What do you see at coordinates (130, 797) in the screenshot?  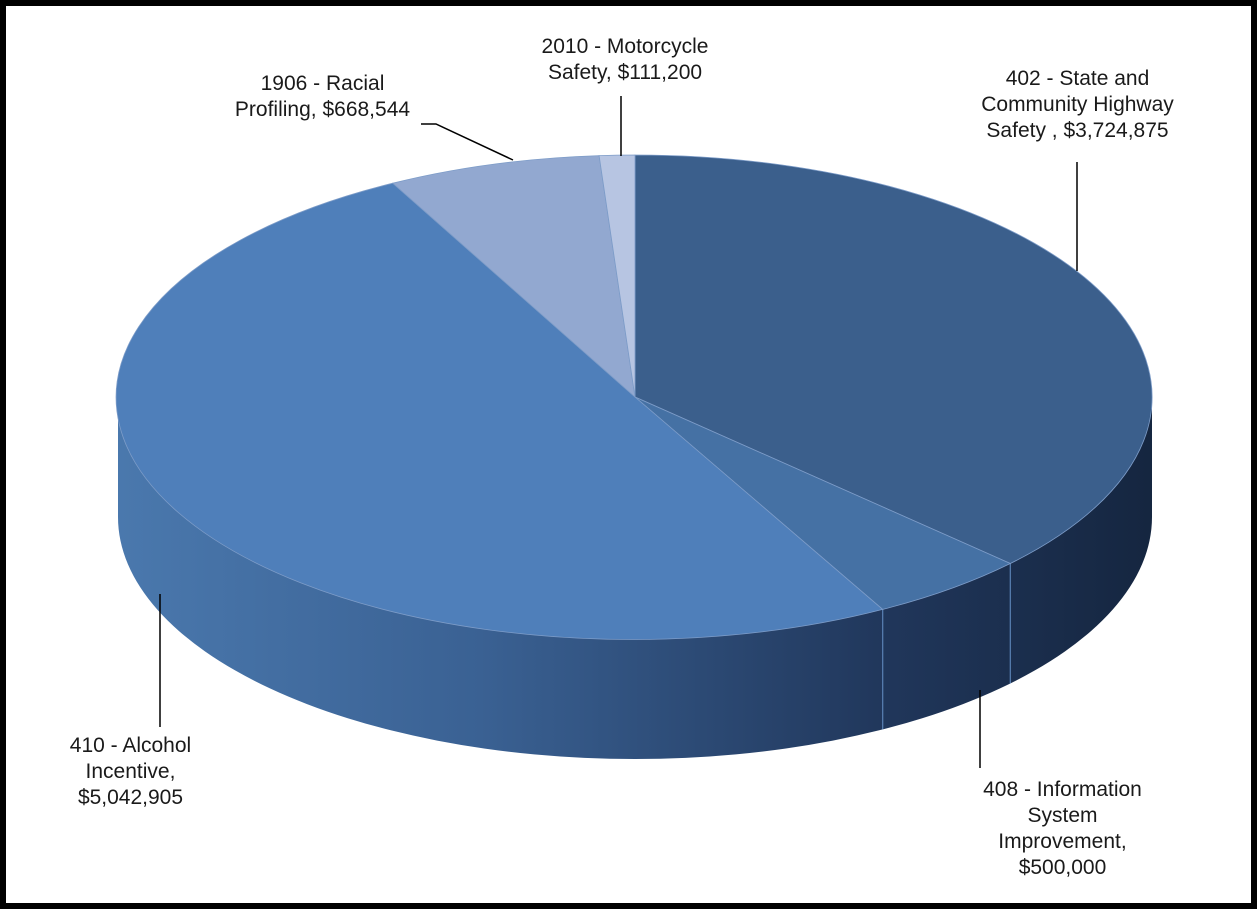 I see `data-label-line: $5,042,905` at bounding box center [130, 797].